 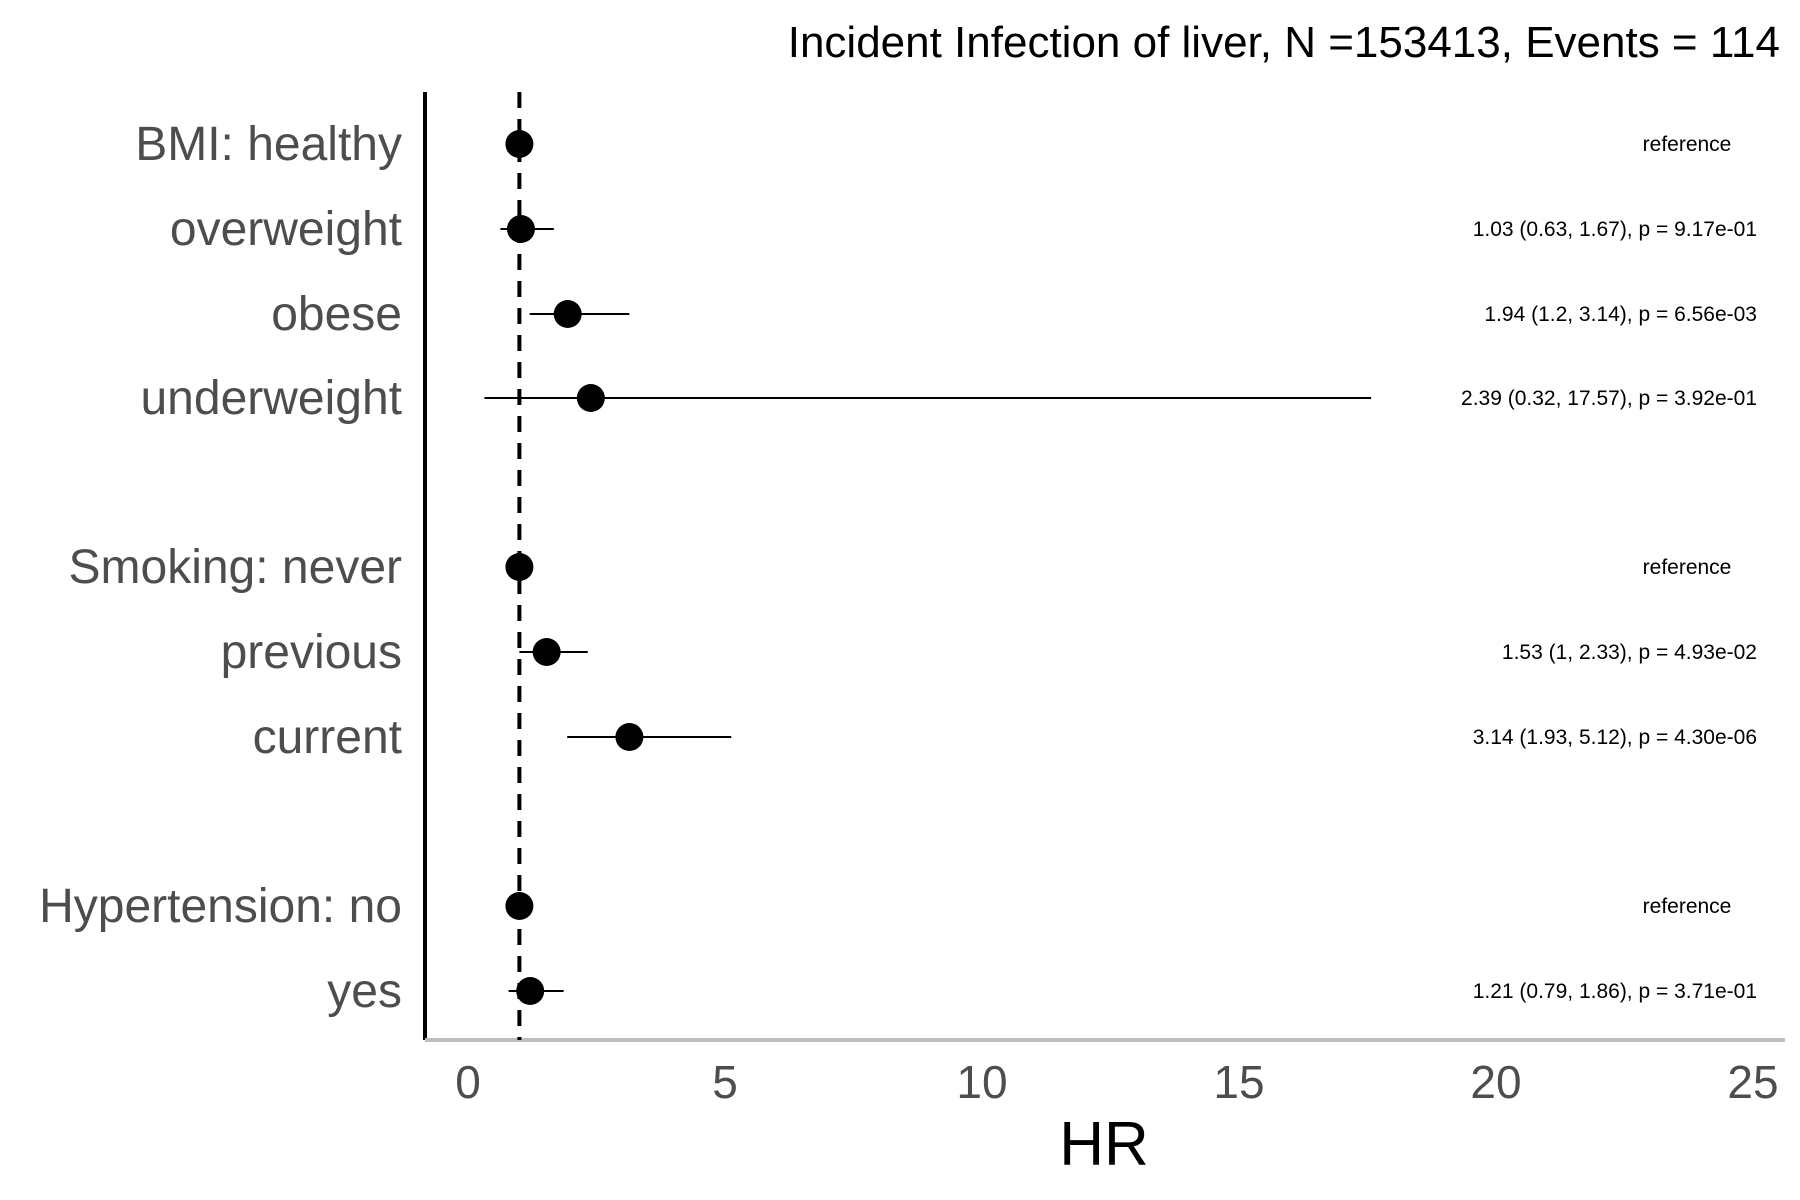 I want to click on forest-row: Smoking: never reference, so click(x=900, y=567).